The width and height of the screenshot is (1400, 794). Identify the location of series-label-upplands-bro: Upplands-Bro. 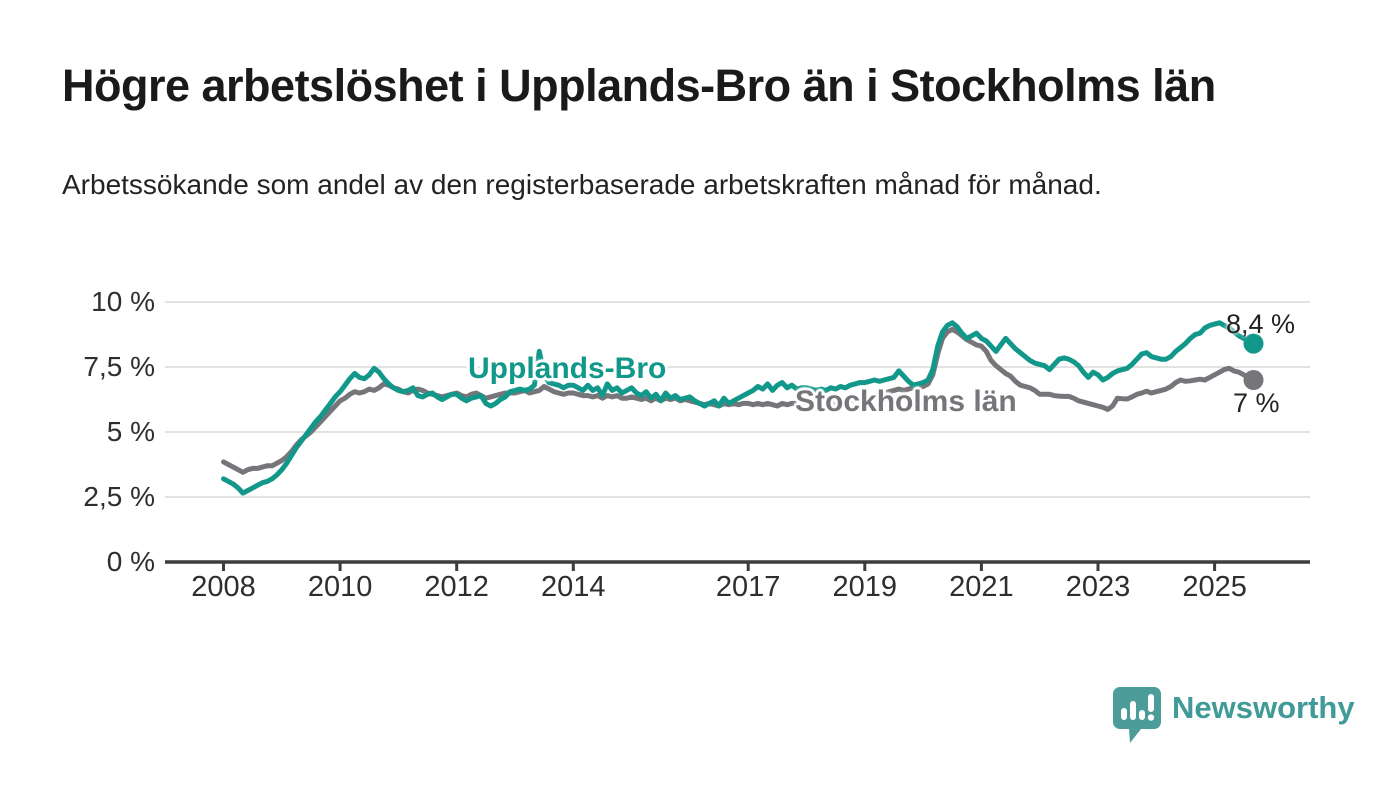
(567, 368).